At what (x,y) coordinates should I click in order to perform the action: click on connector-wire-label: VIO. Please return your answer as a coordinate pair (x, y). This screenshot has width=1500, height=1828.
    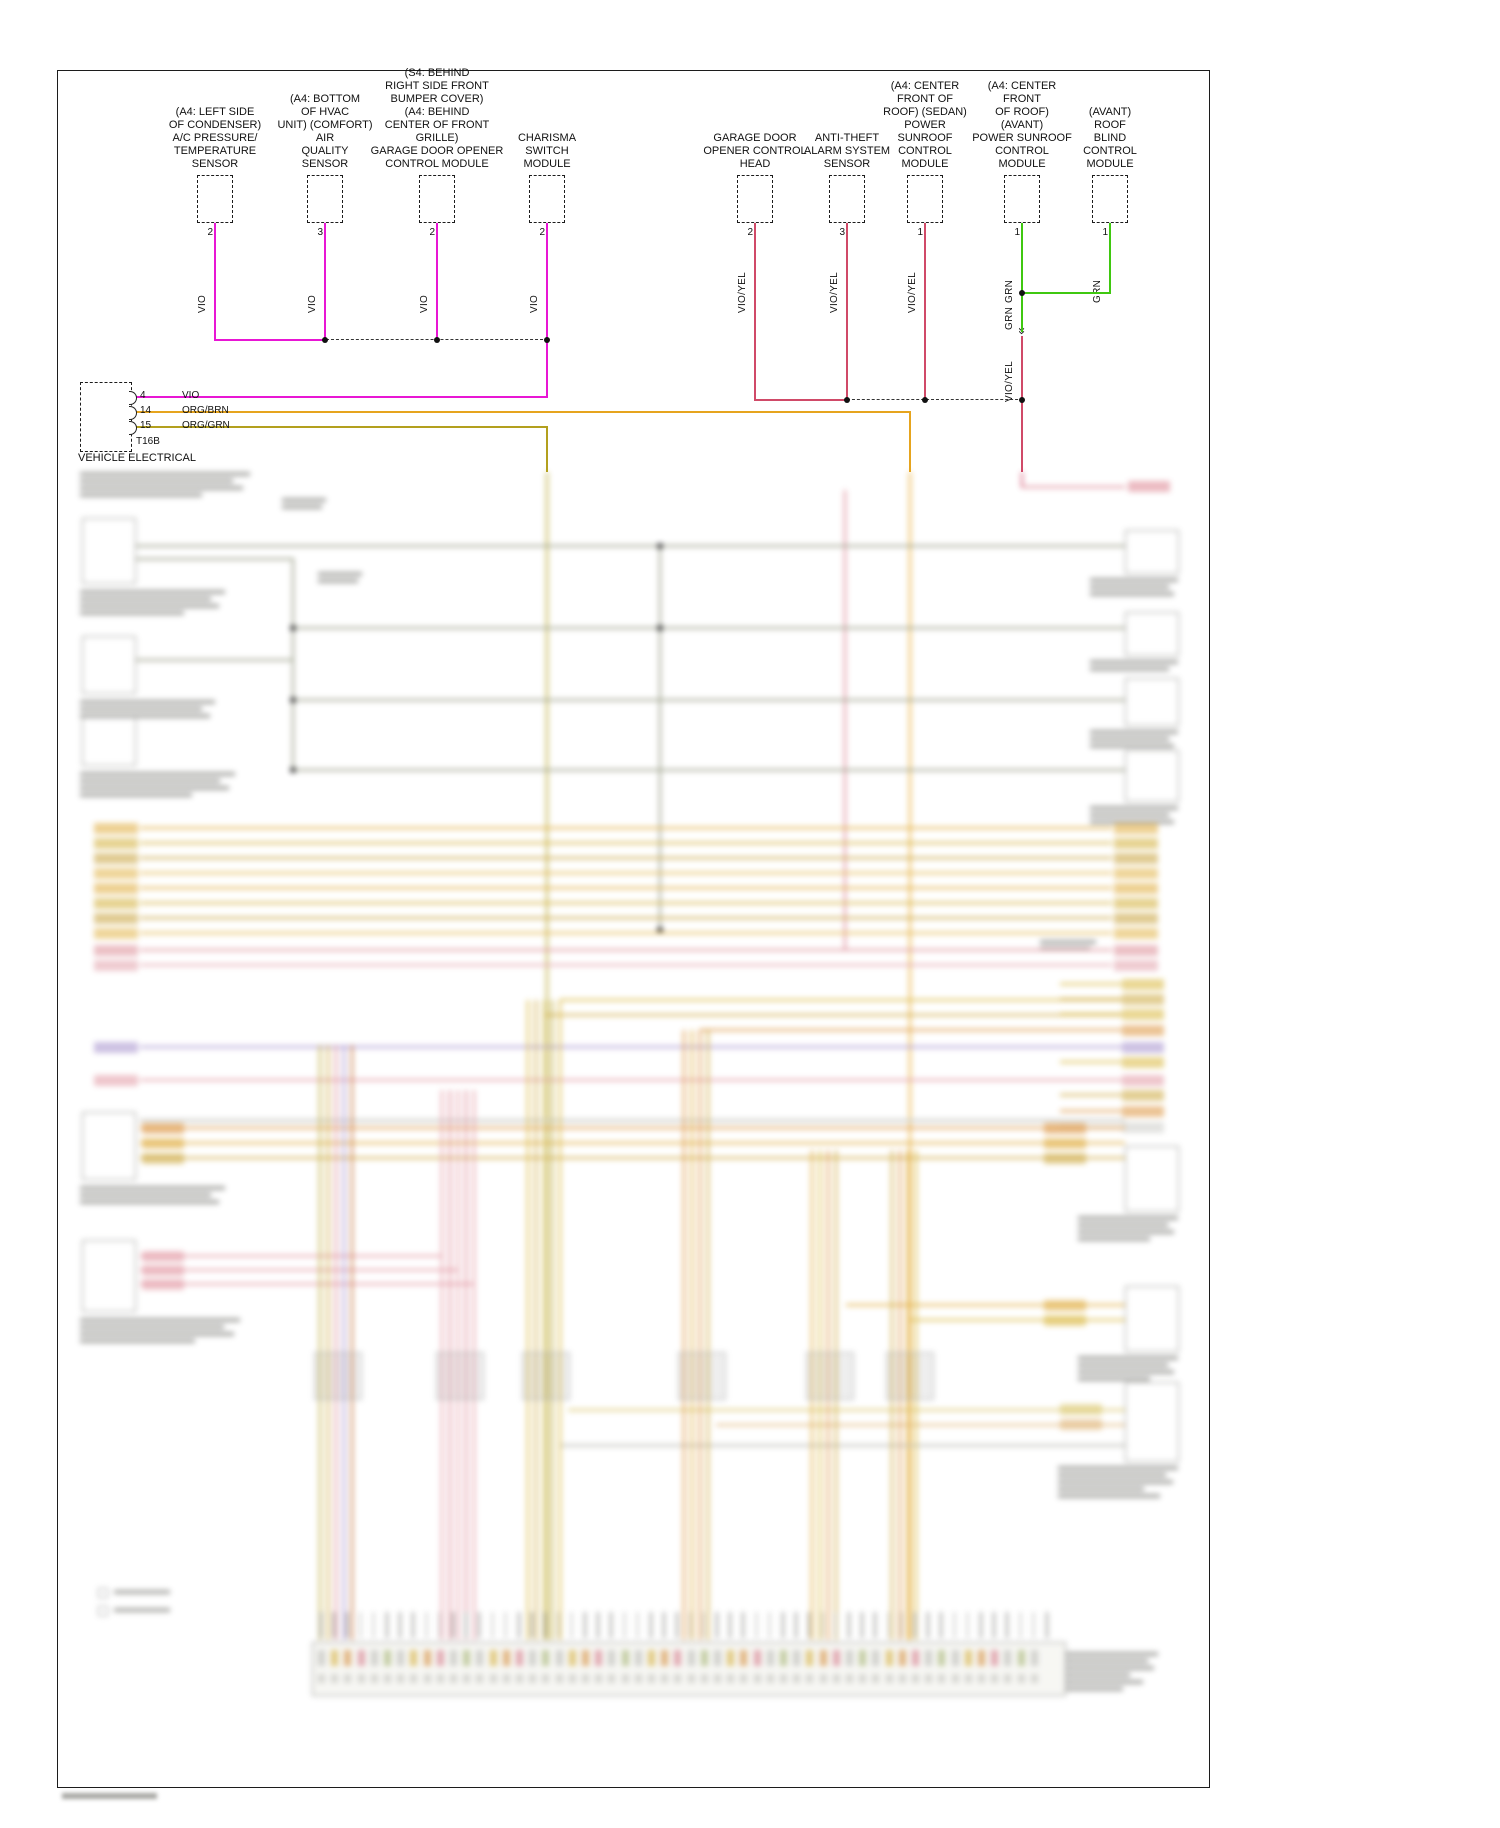
    Looking at the image, I should click on (191, 395).